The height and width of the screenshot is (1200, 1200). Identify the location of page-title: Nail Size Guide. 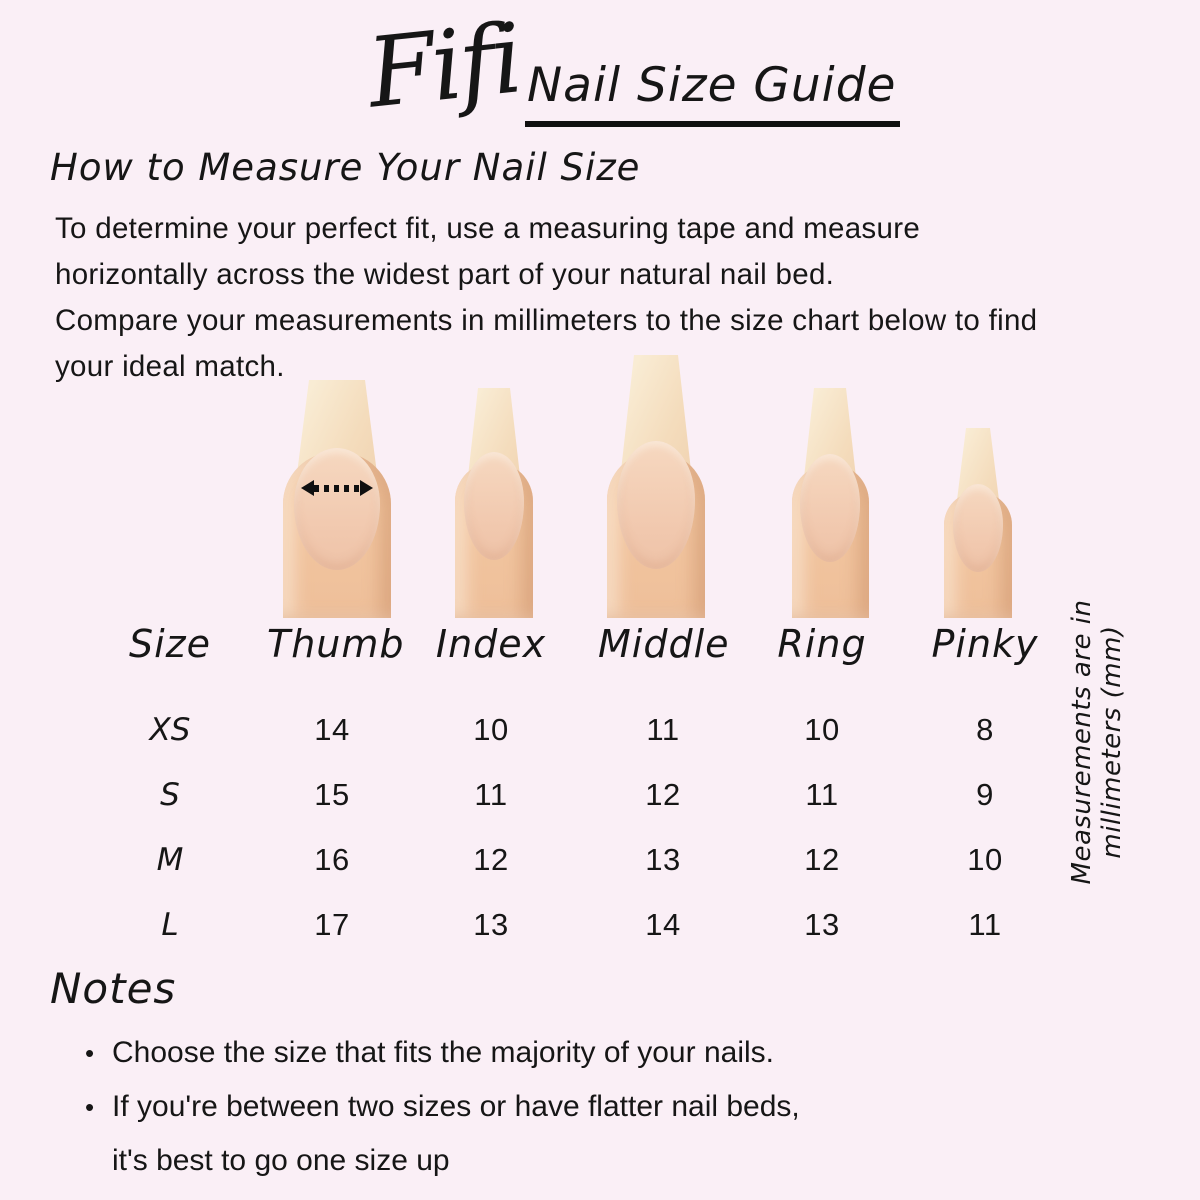
(713, 92).